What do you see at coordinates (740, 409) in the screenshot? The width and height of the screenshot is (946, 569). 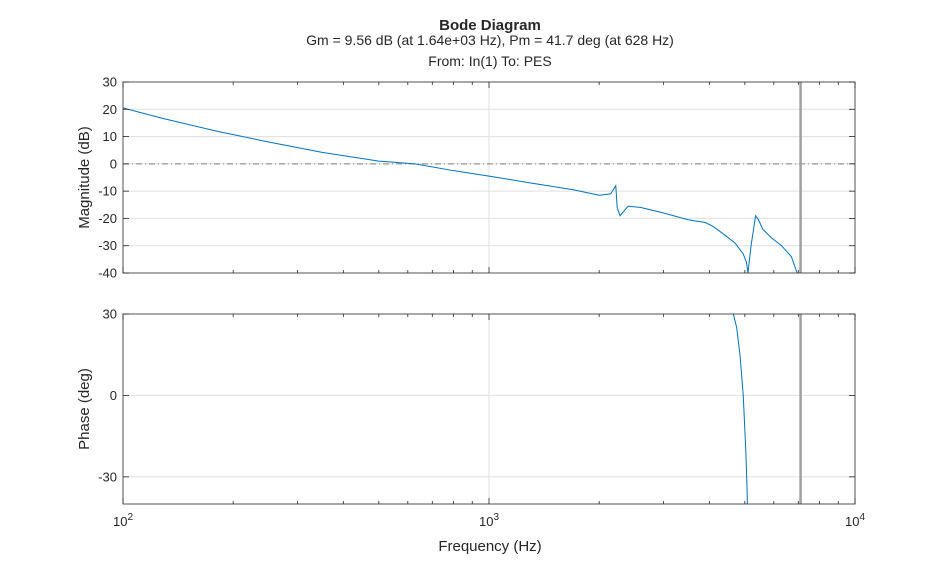 I see `phase-series-line` at bounding box center [740, 409].